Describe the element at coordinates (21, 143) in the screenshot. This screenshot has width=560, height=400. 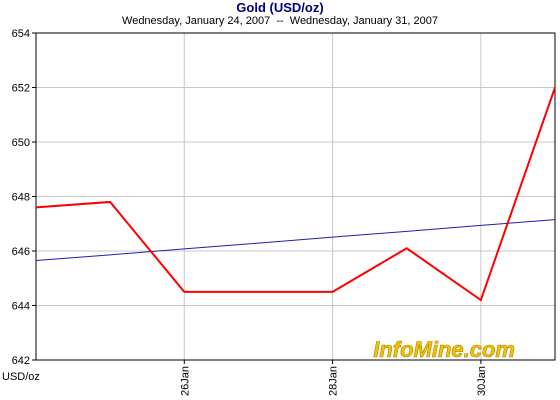
I see `y-tick-label: 650` at that location.